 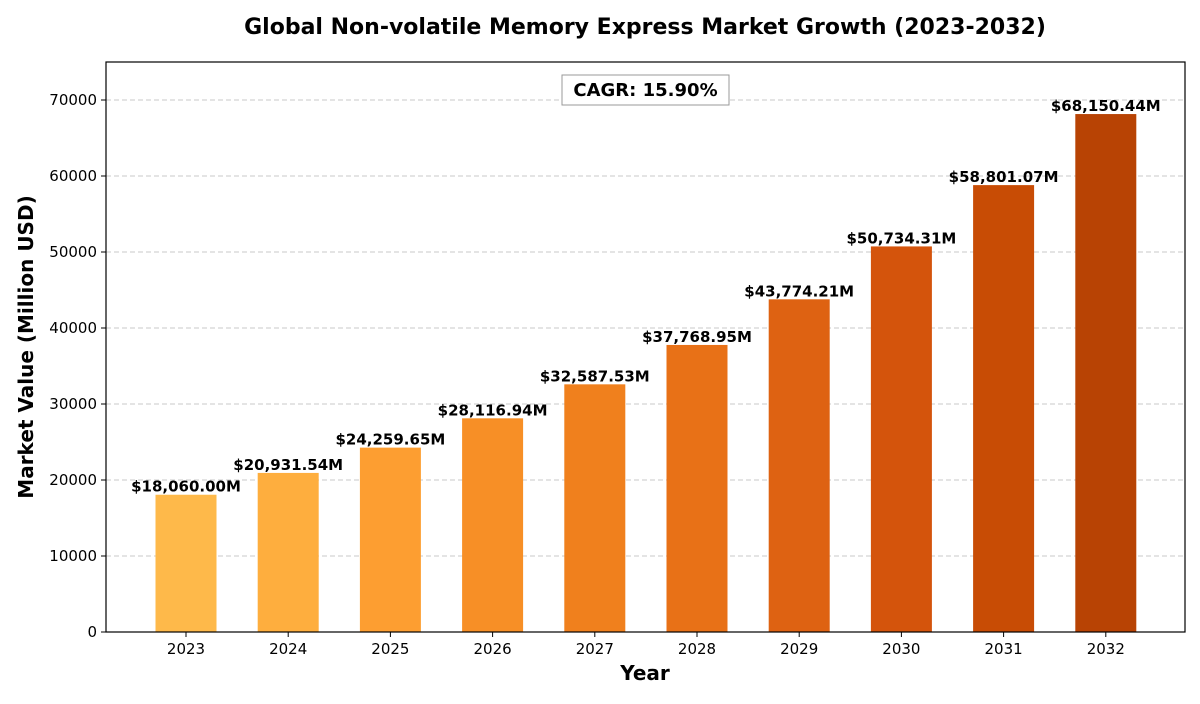 I want to click on x-tick-label: 2024, so click(x=288, y=649).